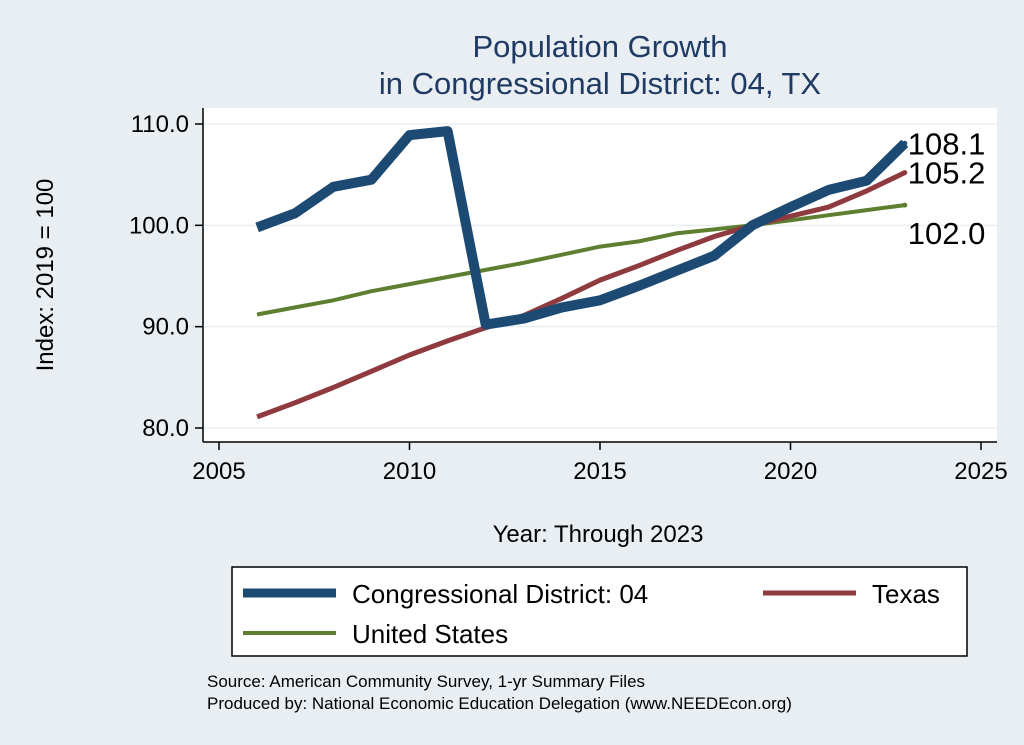 Image resolution: width=1024 pixels, height=745 pixels. Describe the element at coordinates (430, 634) in the screenshot. I see `legend-label-us: United States` at that location.